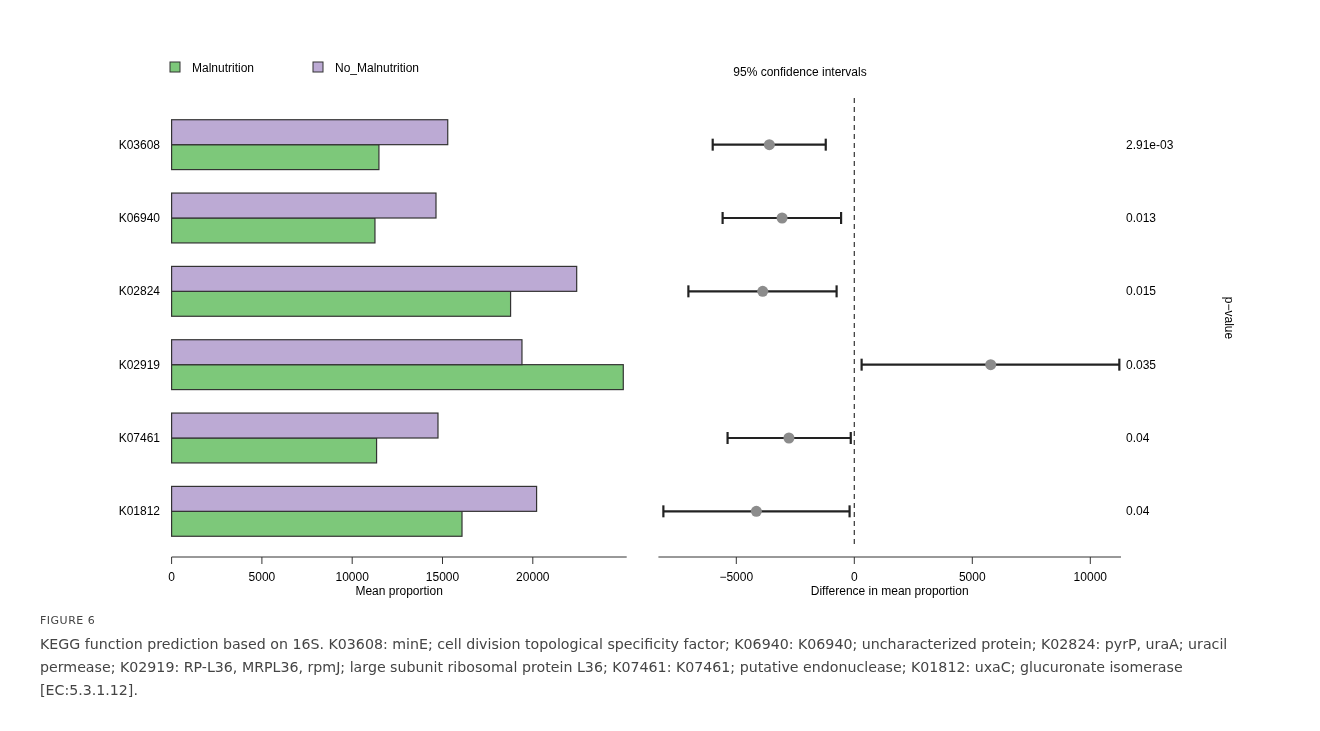  I want to click on y-tick-label: K01812, so click(139, 511).